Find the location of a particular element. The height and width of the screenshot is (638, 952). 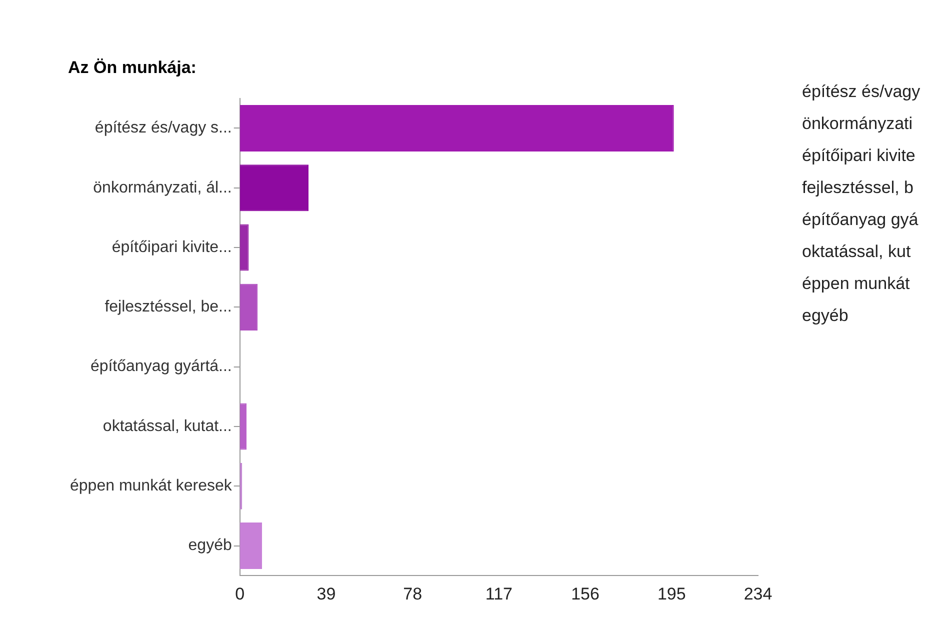

y-tick-label: éppen munkát keresek is located at coordinates (151, 486).